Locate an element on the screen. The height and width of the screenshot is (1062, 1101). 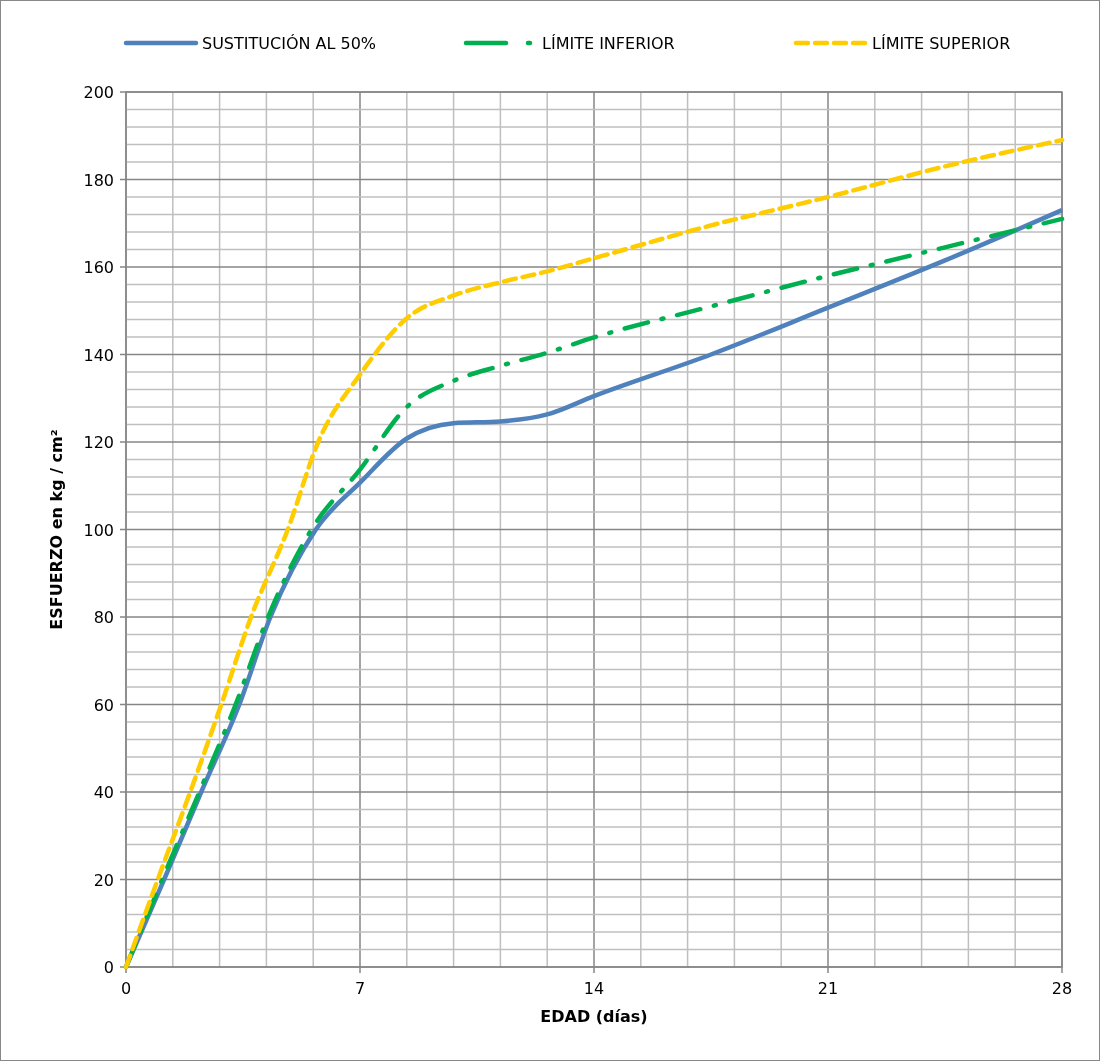
y-tick-label: 40 is located at coordinates (103, 792).